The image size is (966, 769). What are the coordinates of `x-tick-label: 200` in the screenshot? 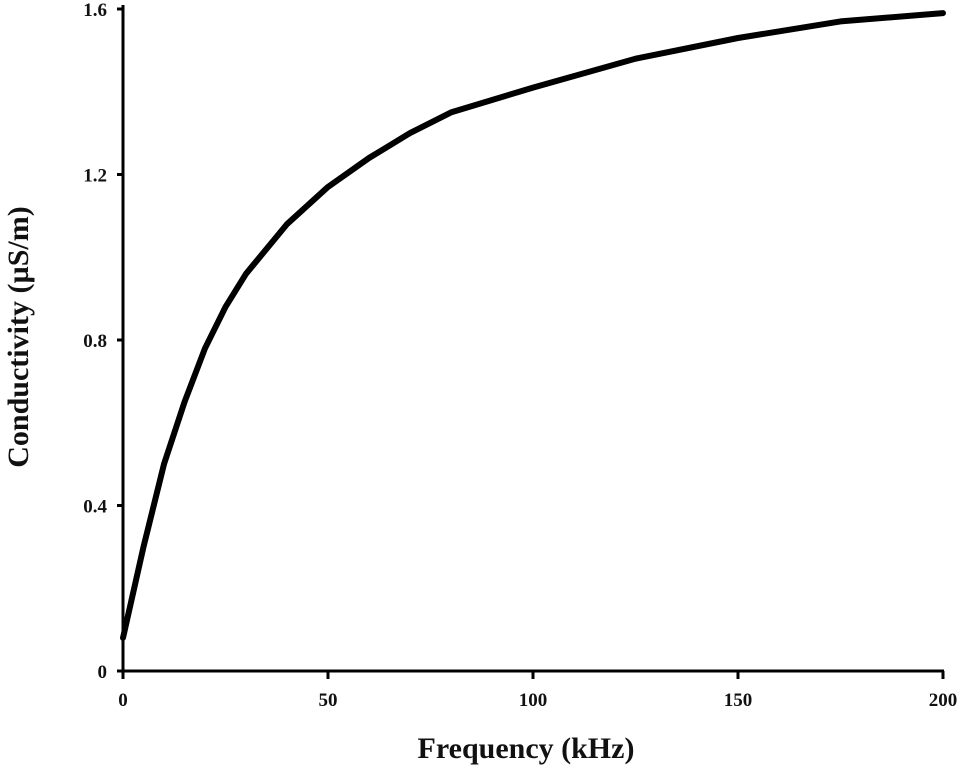 It's located at (943, 700).